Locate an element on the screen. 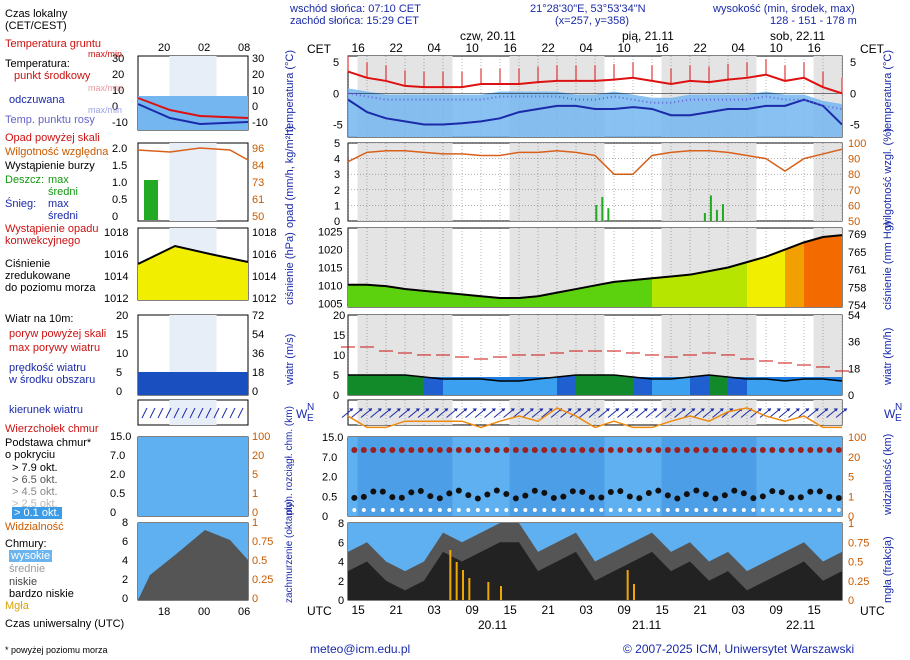 The image size is (910, 660). legend-pressure-tick-left: 1018 is located at coordinates (116, 233).